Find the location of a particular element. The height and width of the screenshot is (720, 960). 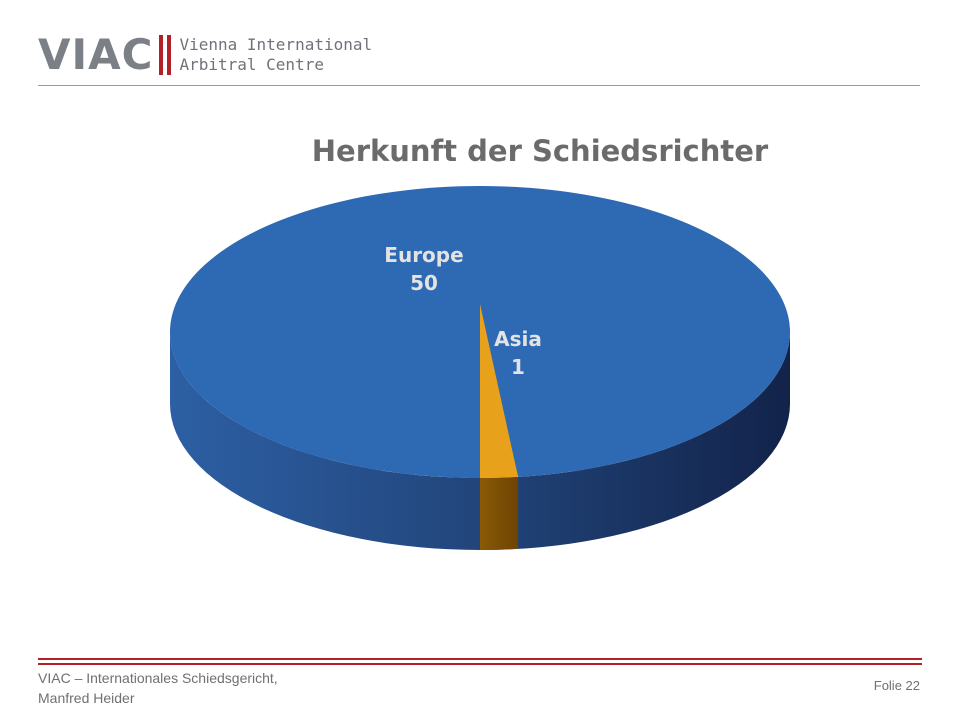

chart-title: Herkunft der Schiedsrichter is located at coordinates (540, 151).